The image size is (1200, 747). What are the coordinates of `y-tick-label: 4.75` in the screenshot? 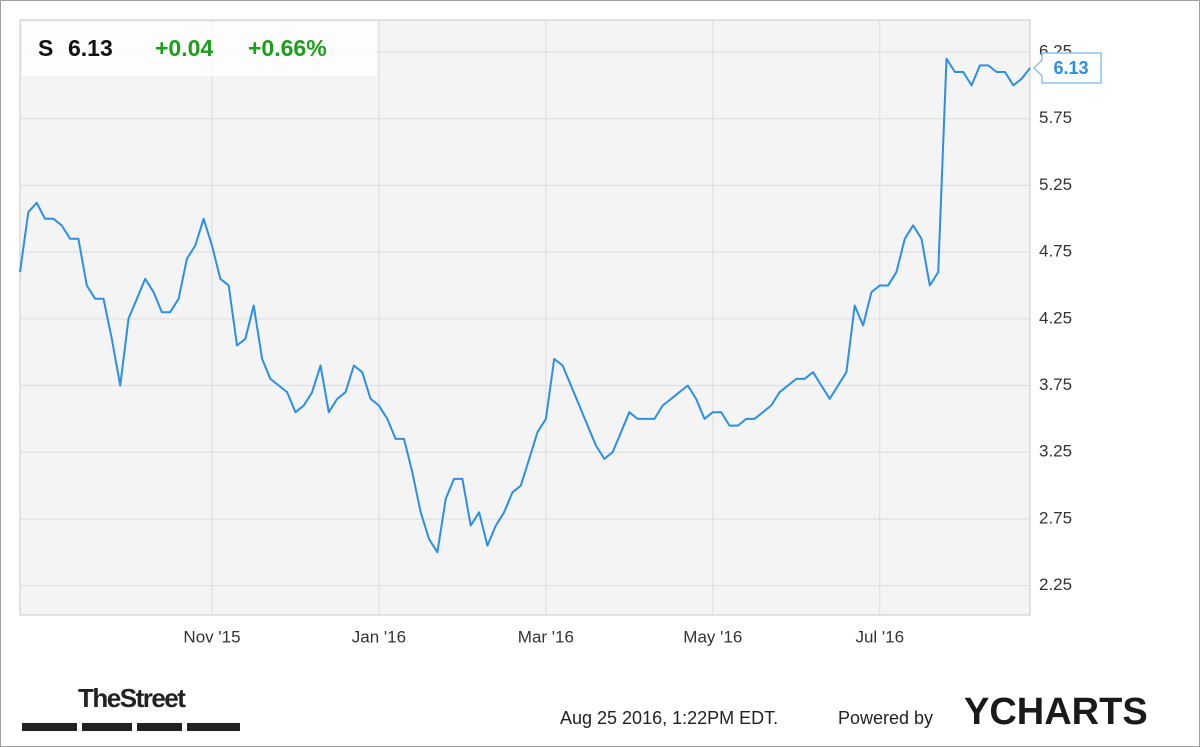 It's located at (1055, 251).